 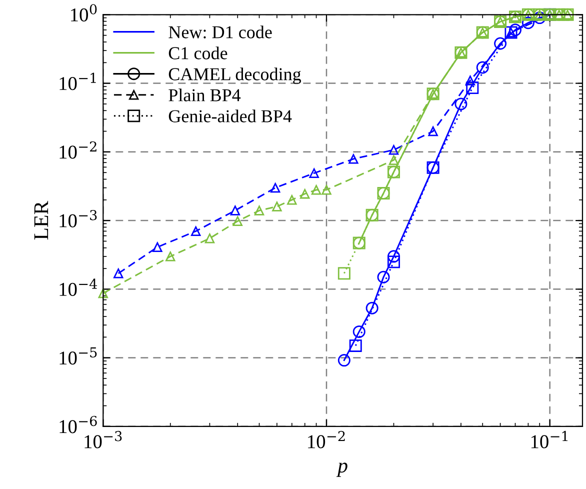 What do you see at coordinates (78, 81) in the screenshot?
I see `y-tick-label: 10$^{−1}$` at bounding box center [78, 81].